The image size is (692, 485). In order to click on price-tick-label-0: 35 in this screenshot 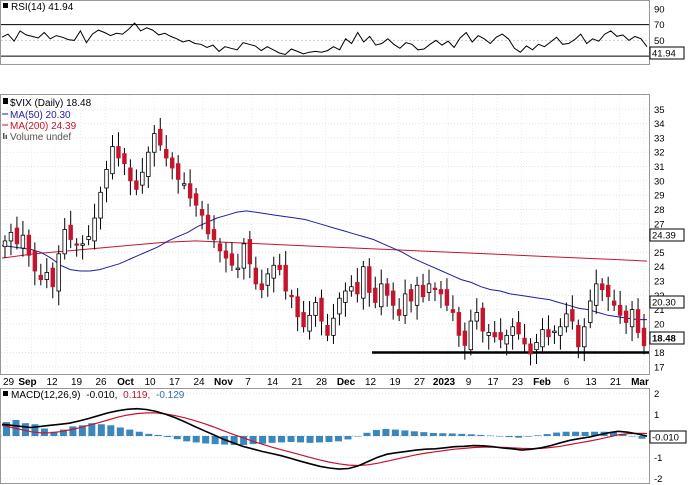, I will do `click(659, 110)`.